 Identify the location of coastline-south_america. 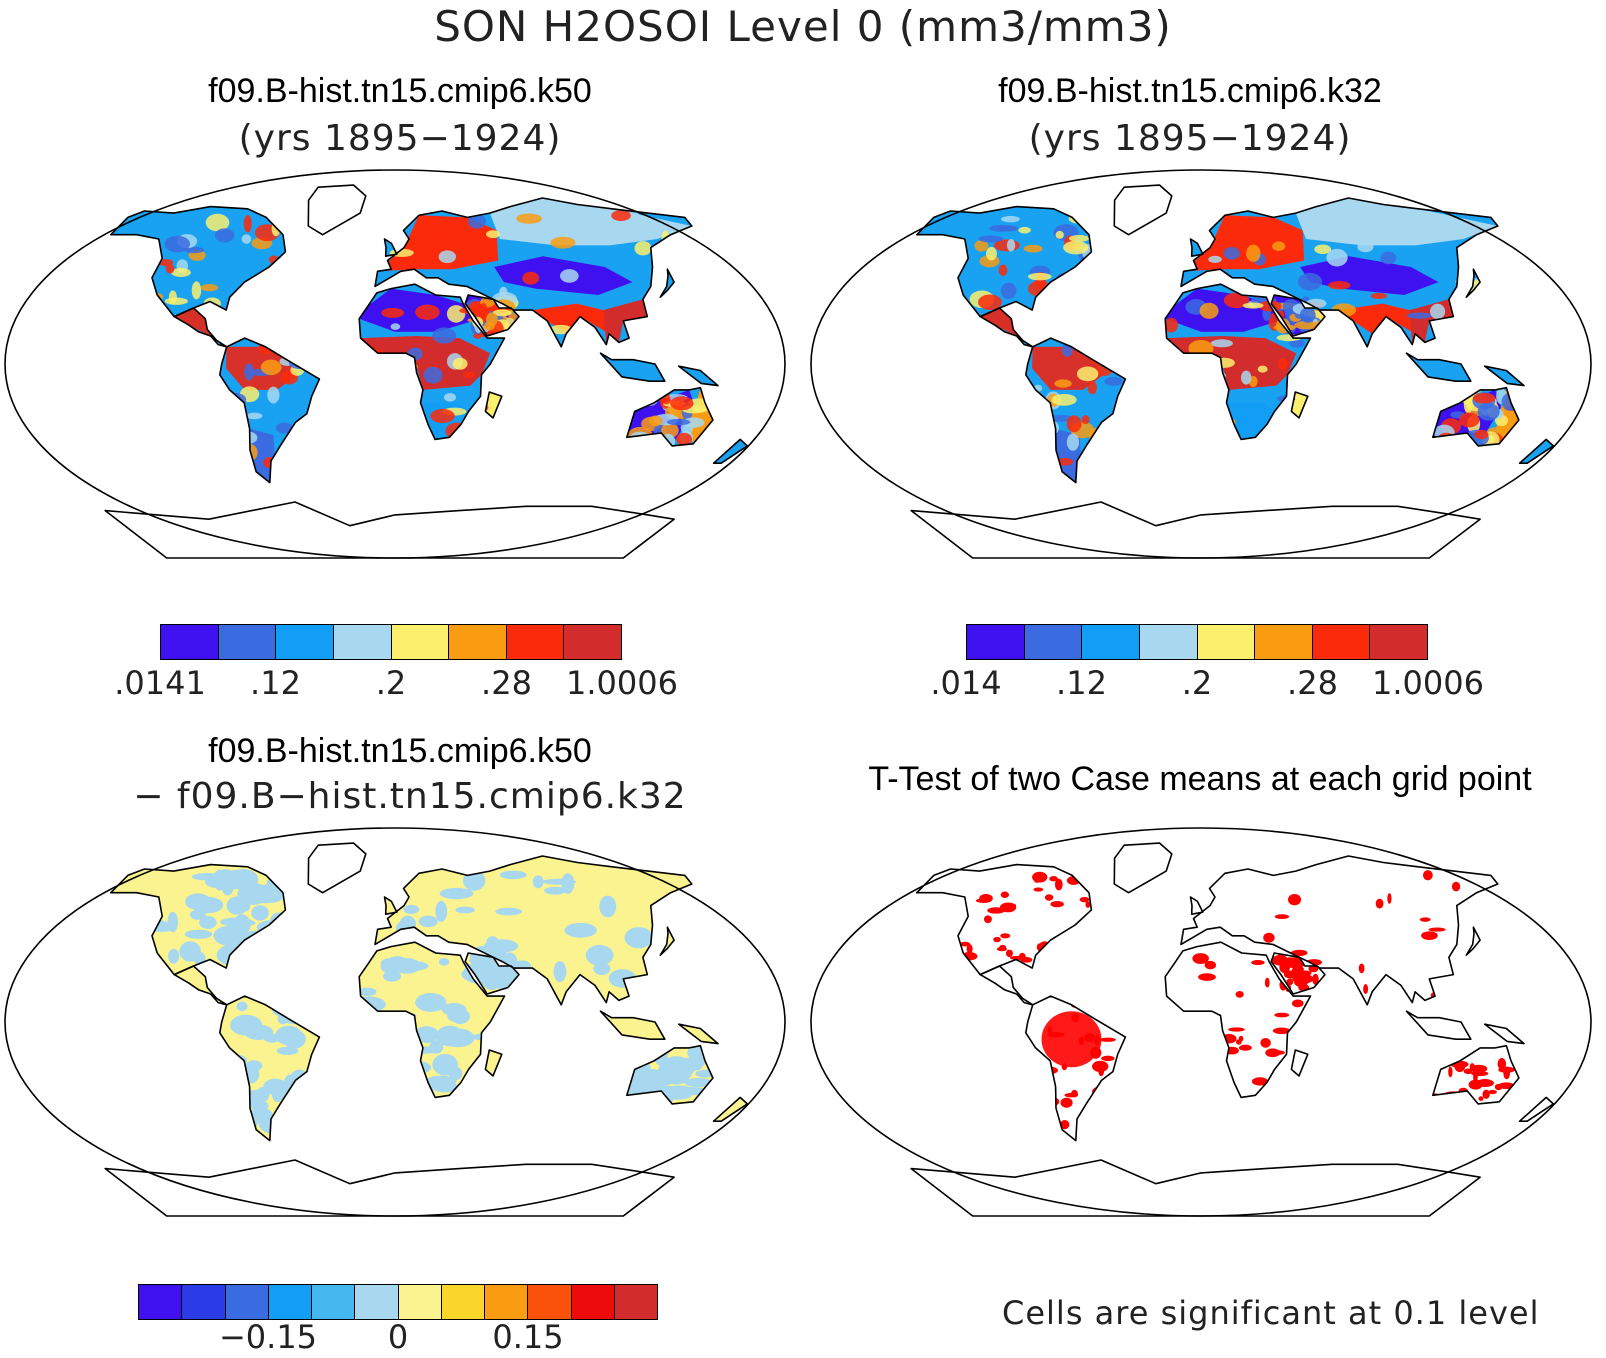
(270, 1068).